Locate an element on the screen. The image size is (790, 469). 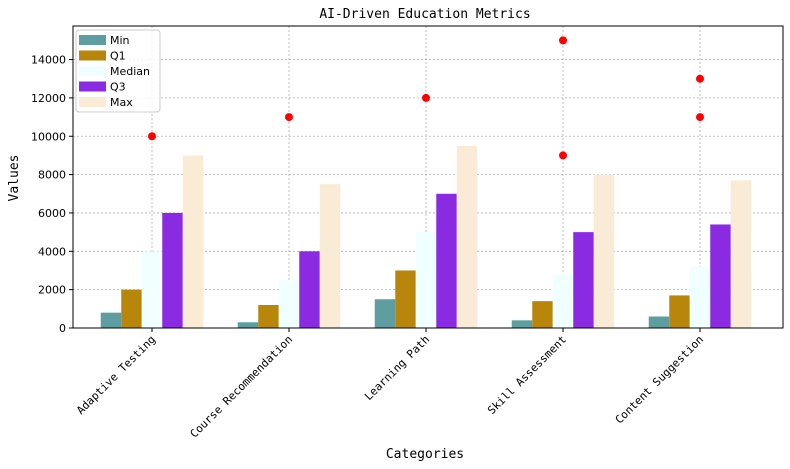
legend: Min Q1 Median Q3 Max is located at coordinates (118, 71).